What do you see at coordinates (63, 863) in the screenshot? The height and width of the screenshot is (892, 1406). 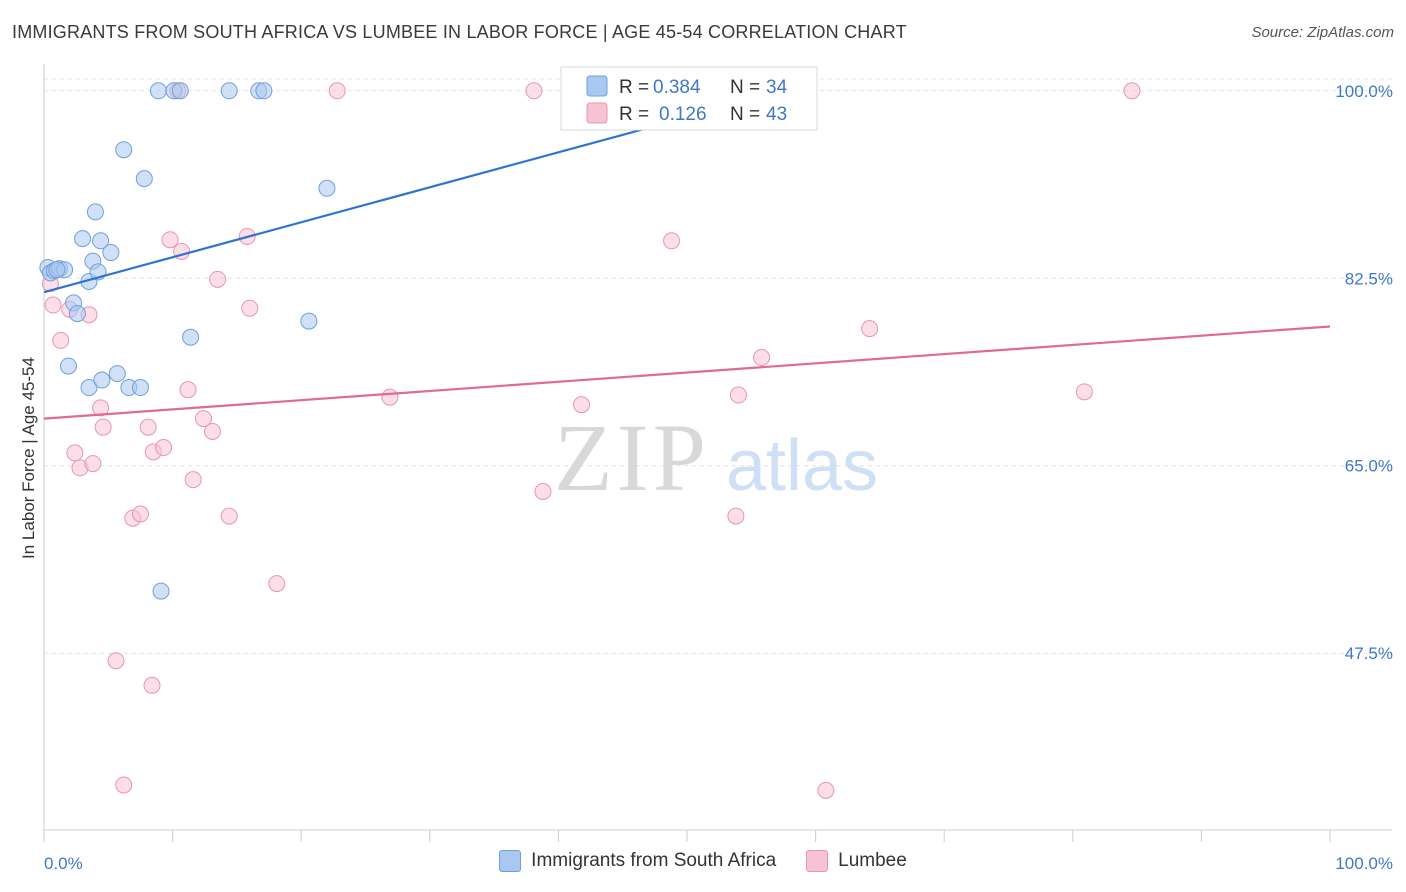 I see `x-tick-label-min: 0.0%` at bounding box center [63, 863].